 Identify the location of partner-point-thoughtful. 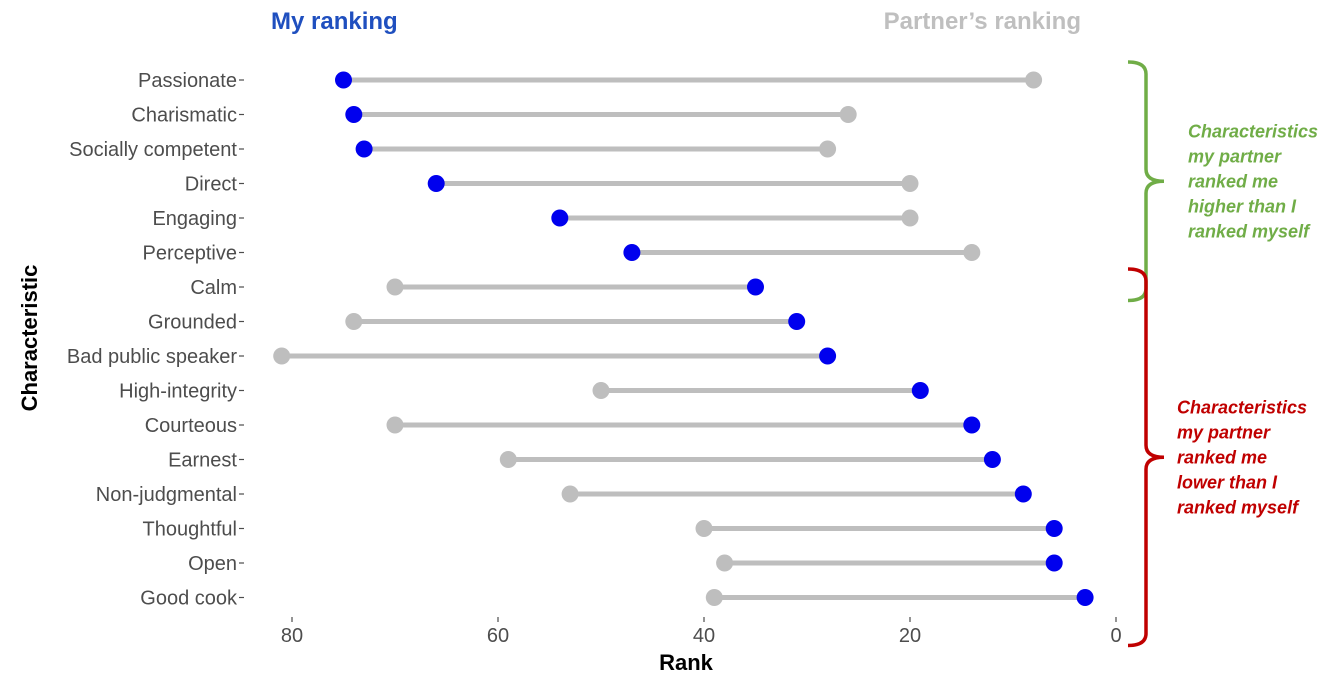
(704, 528).